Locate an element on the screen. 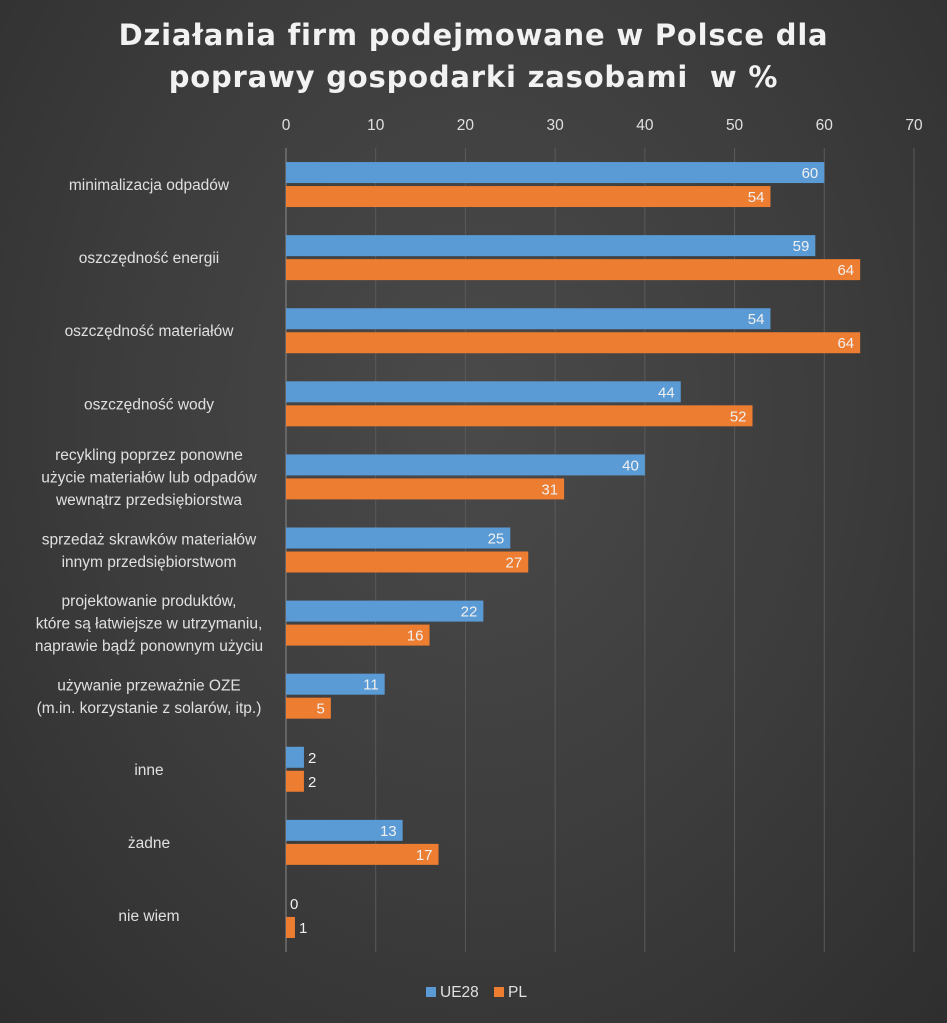 This screenshot has height=1023, width=947. category-label: które są łatwiejsze w utrzymaniu, is located at coordinates (149, 624).